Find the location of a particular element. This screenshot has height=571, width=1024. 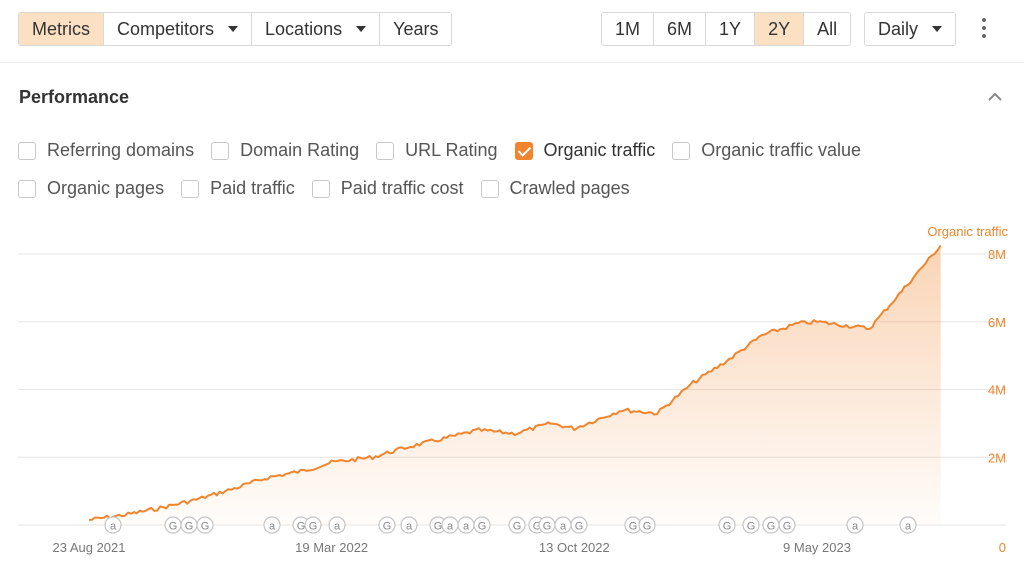

x-tick-label: 19 Mar 2022 is located at coordinates (331, 547).